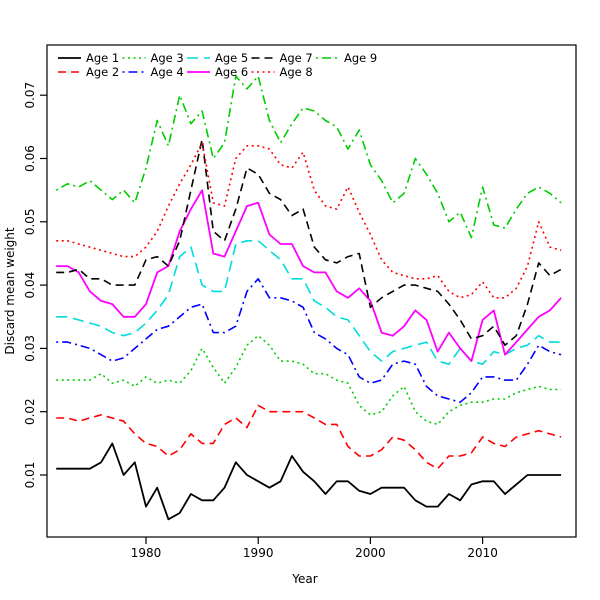  Describe the element at coordinates (167, 72) in the screenshot. I see `legend-label: Age 4` at that location.